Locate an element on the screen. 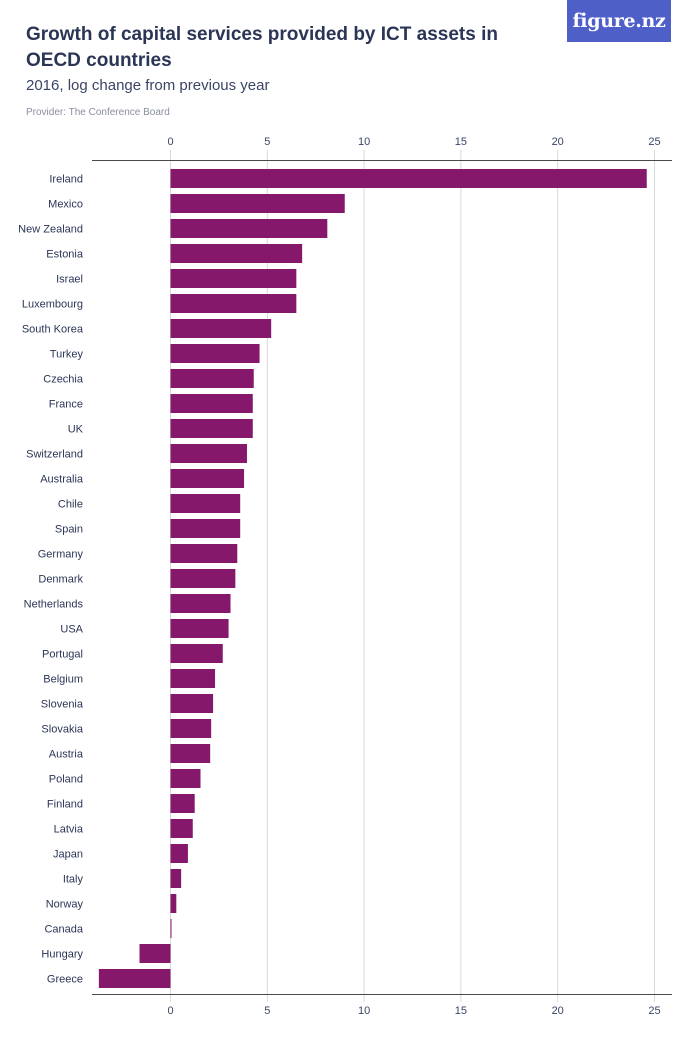  bar-slovakia is located at coordinates (191, 728).